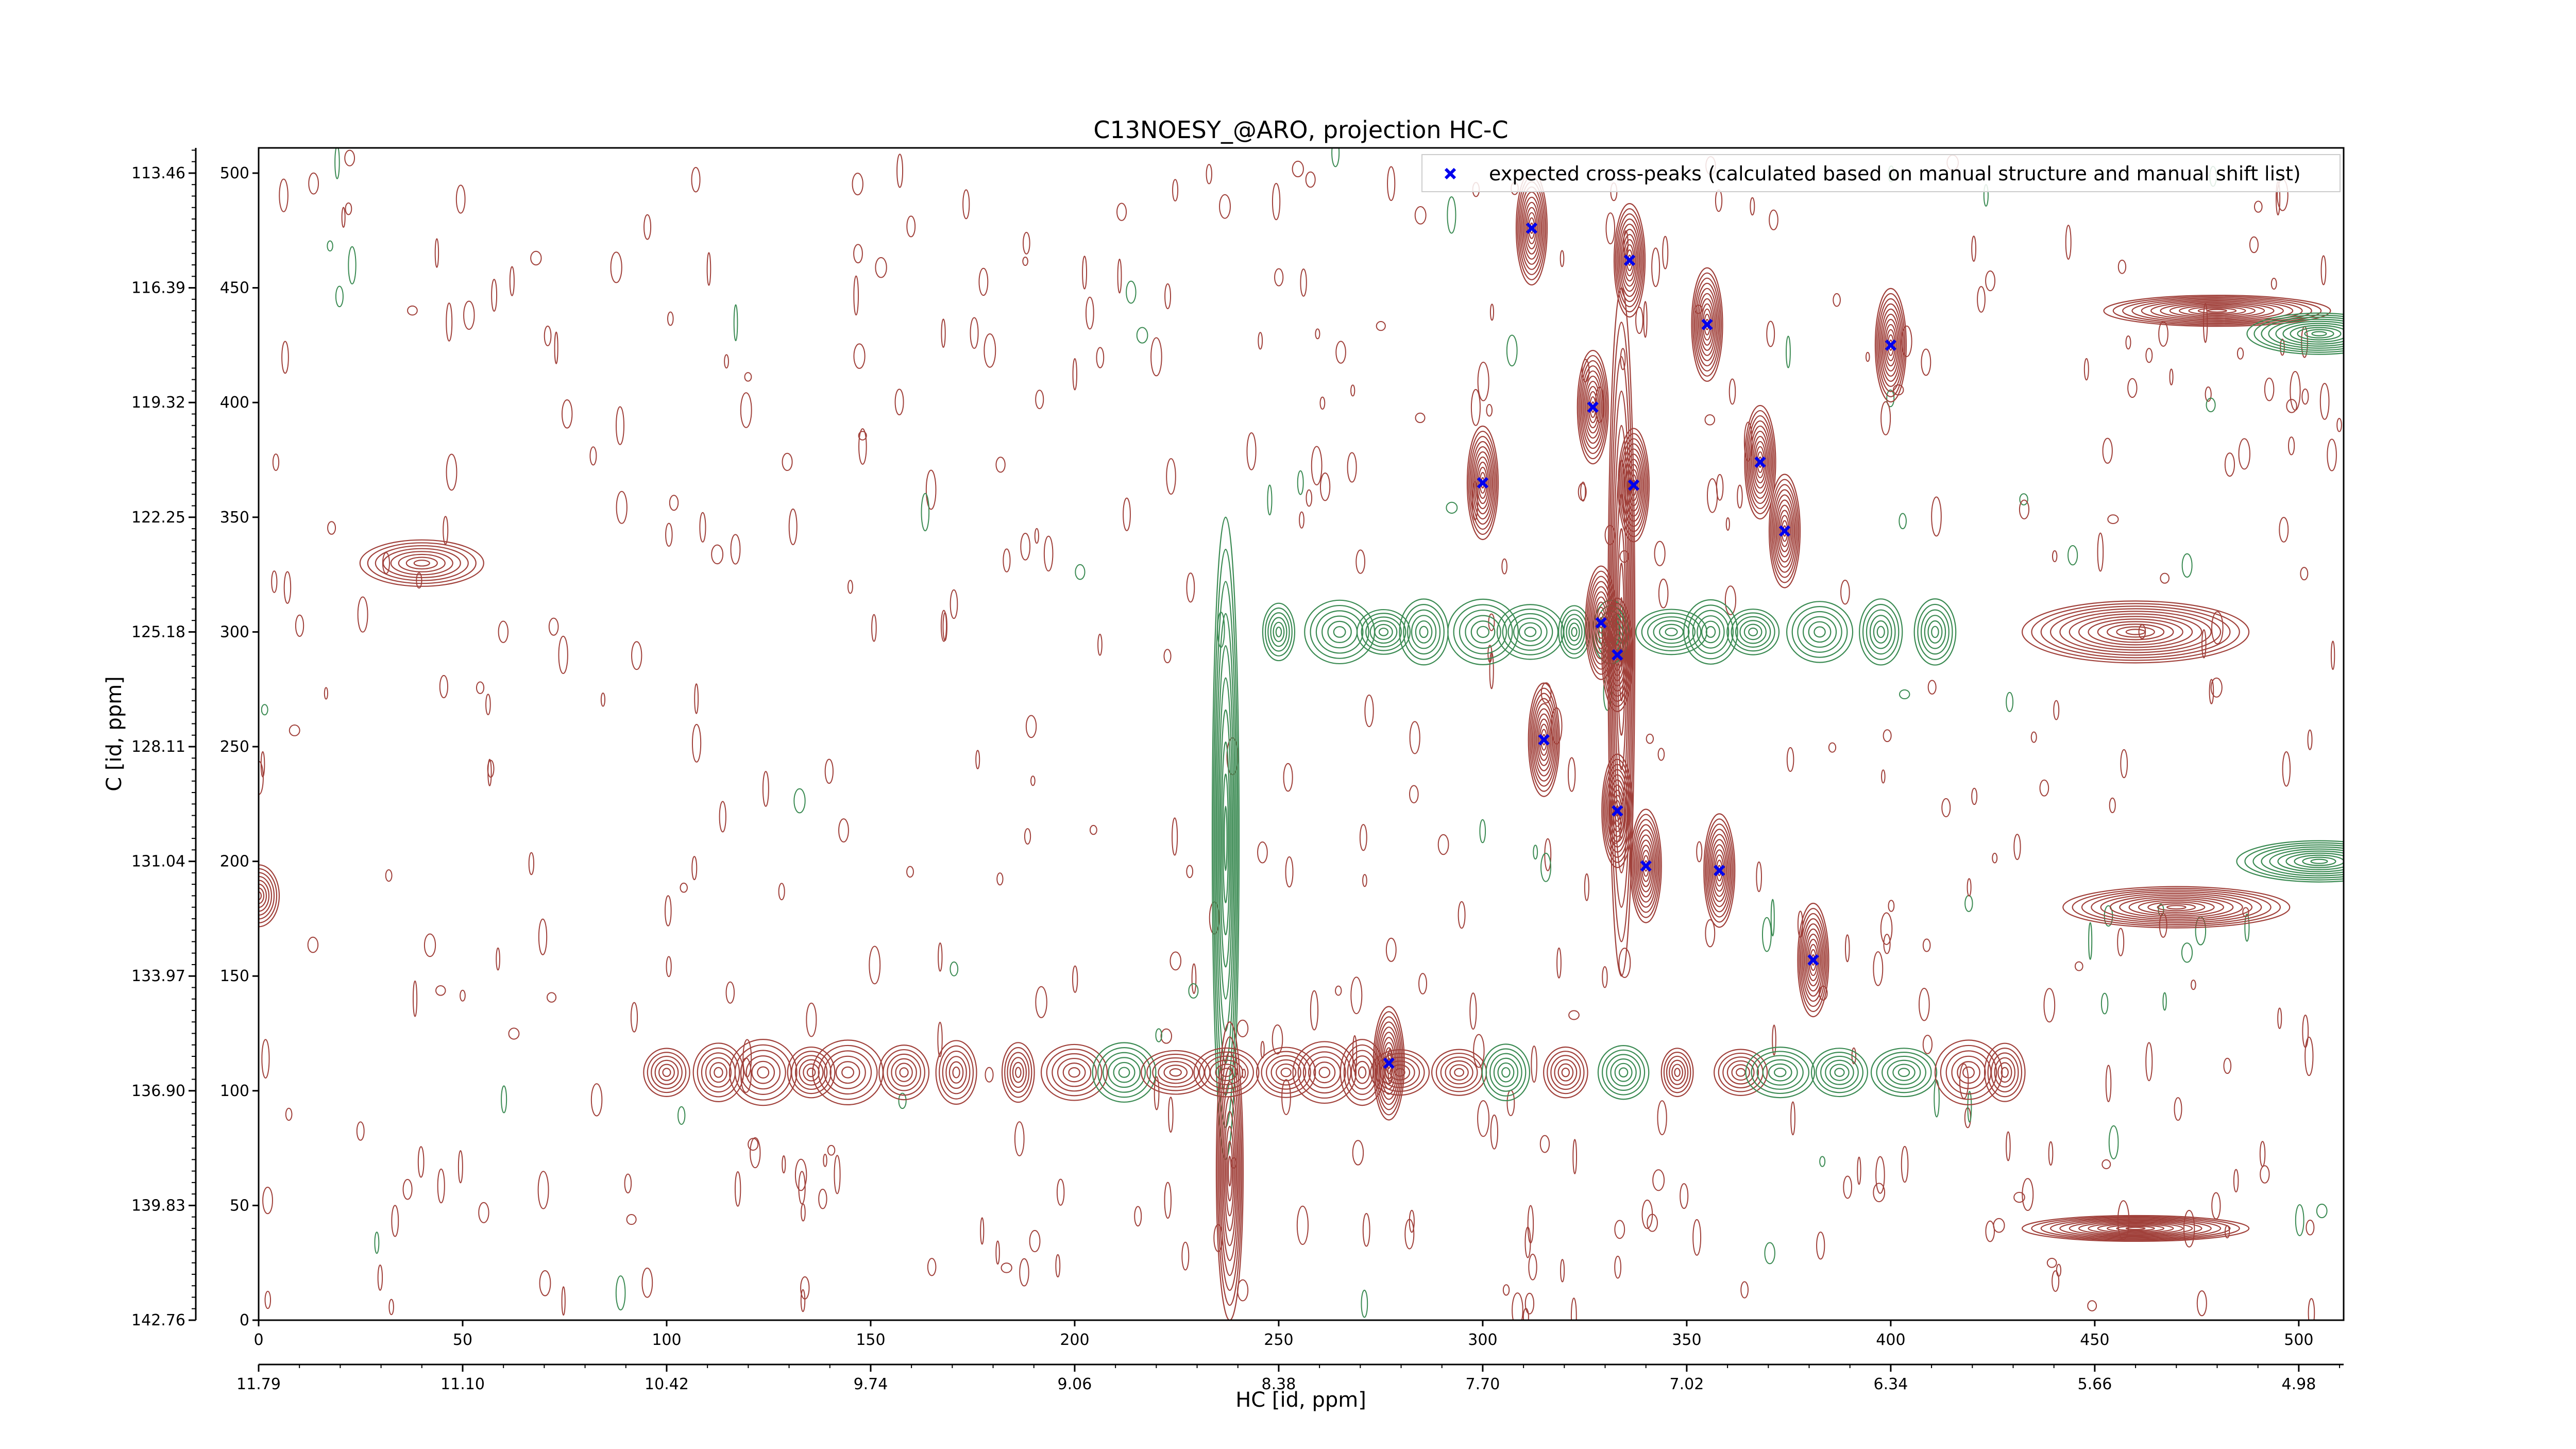  What do you see at coordinates (158, 976) in the screenshot?
I see `y-ppm-tick-label: 133.97` at bounding box center [158, 976].